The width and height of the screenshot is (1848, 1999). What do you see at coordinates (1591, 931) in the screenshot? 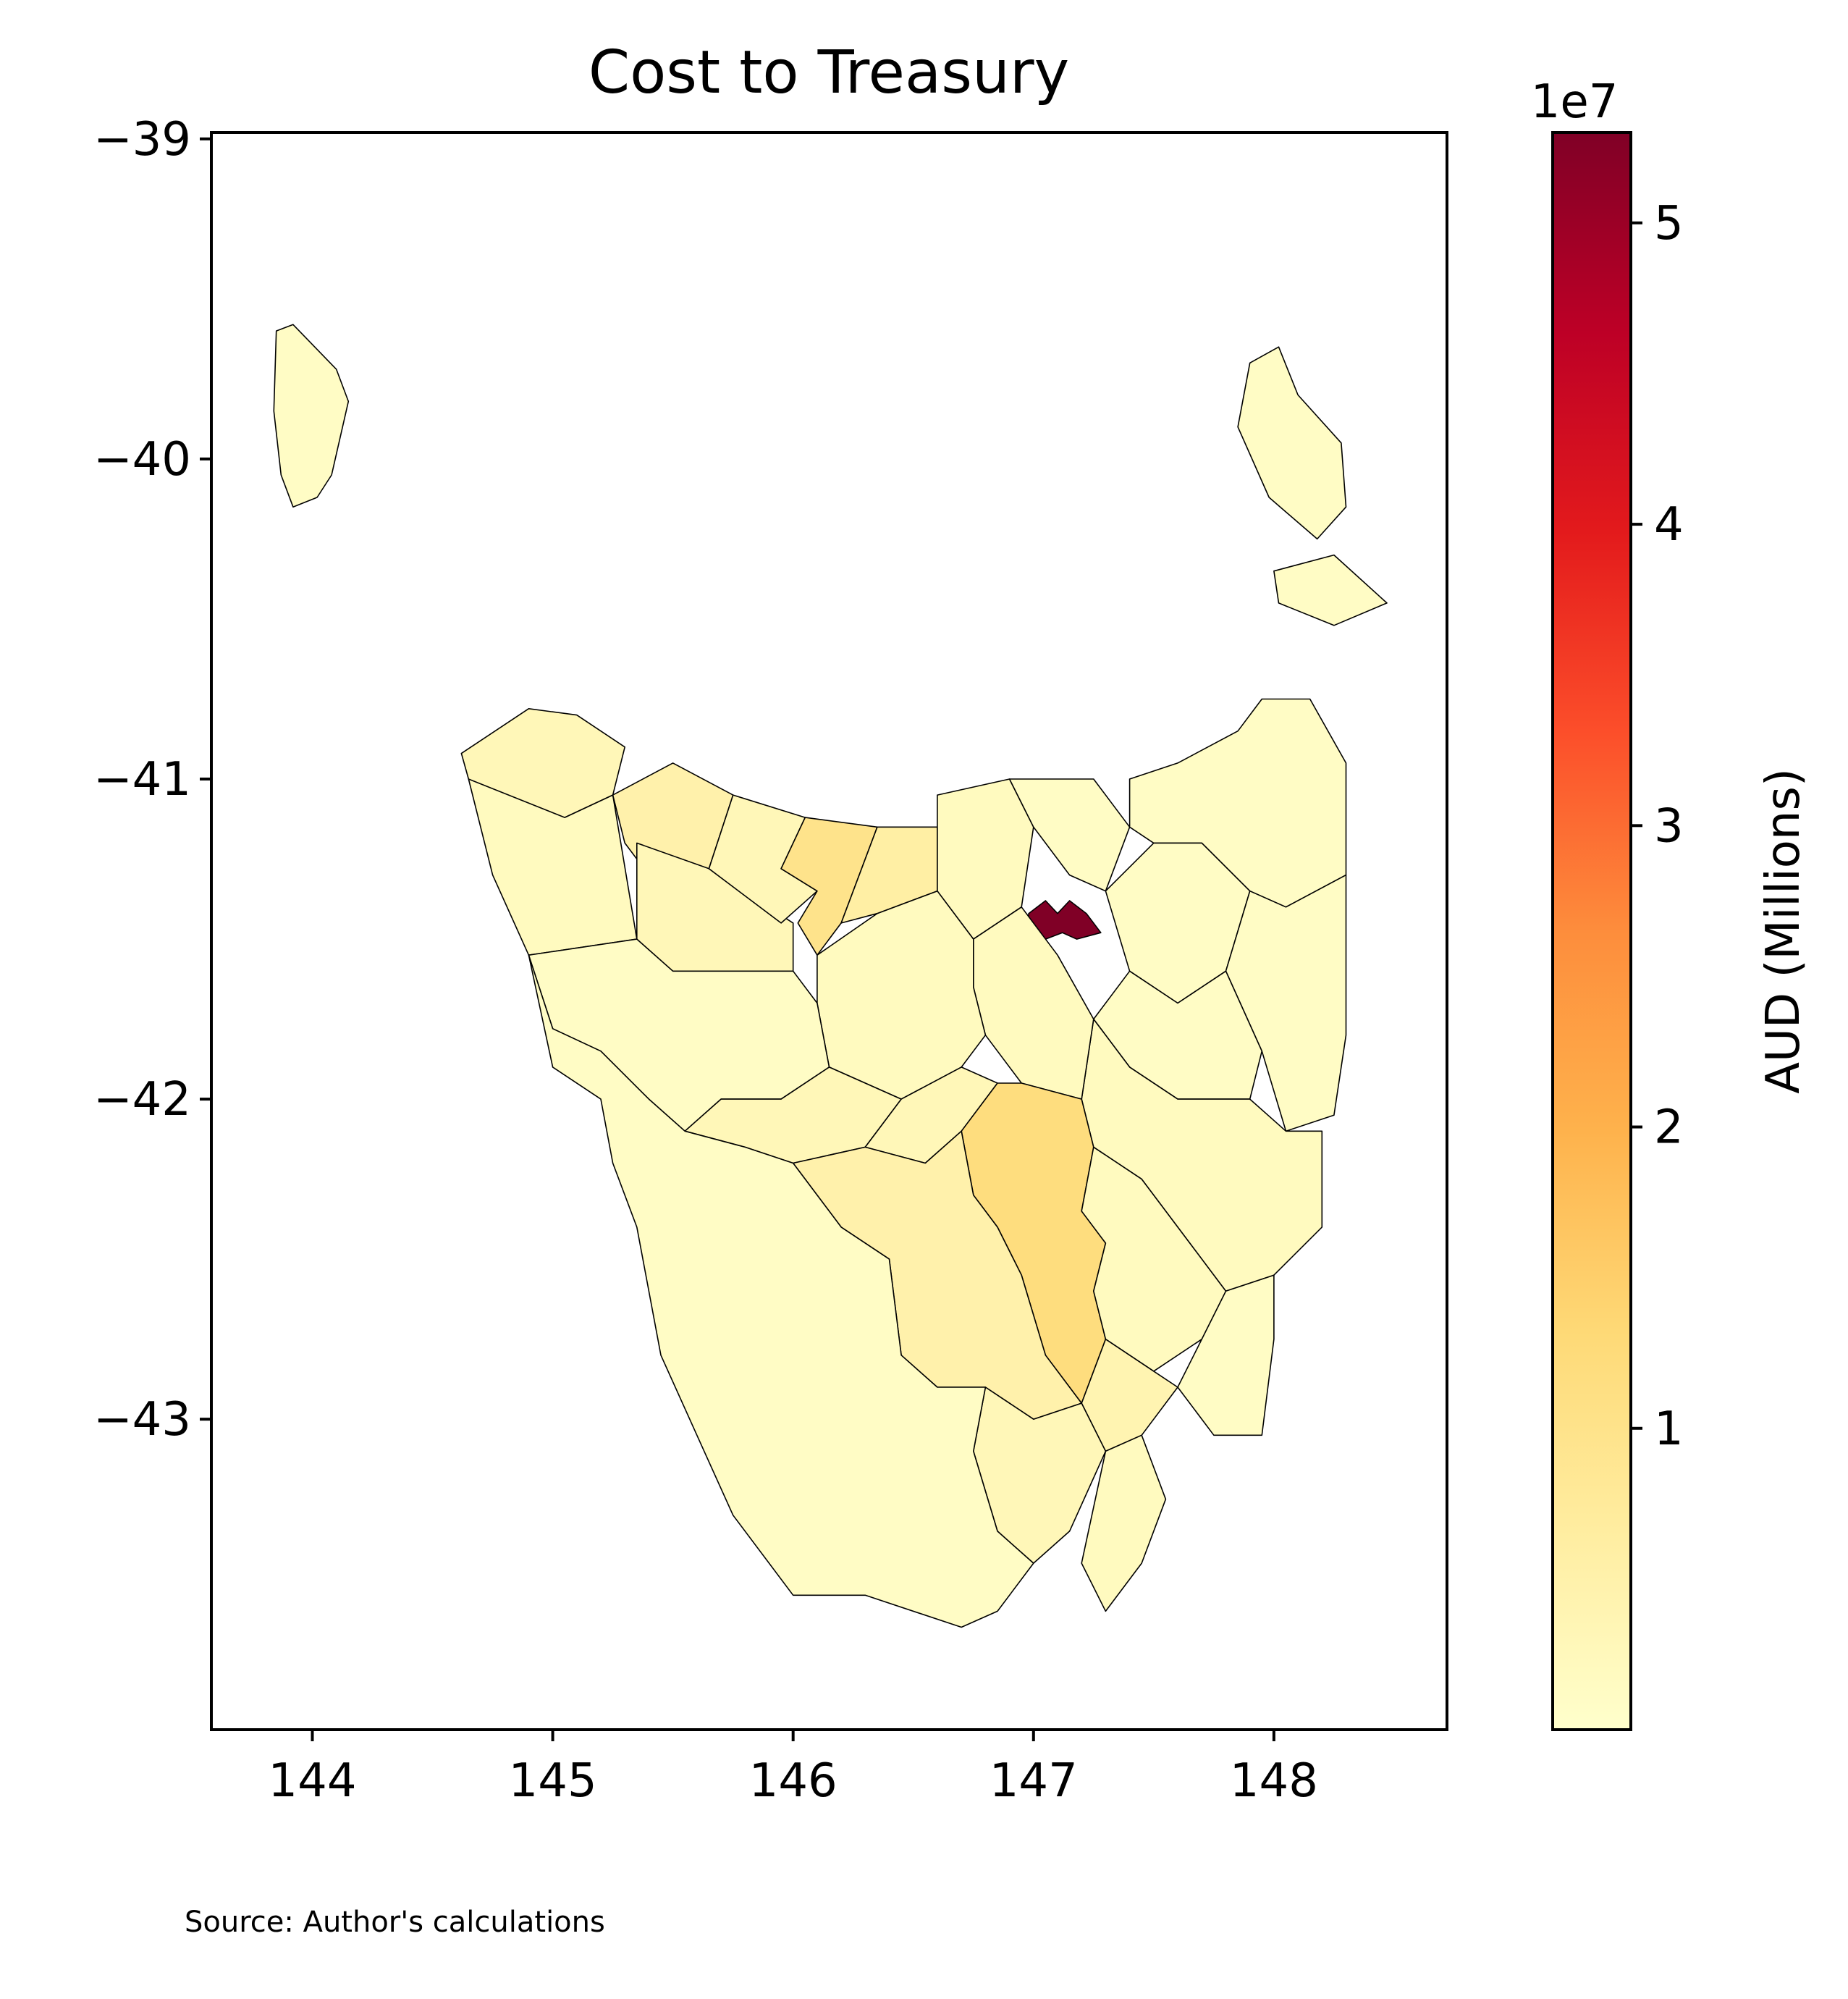
I see `colorbar` at bounding box center [1591, 931].